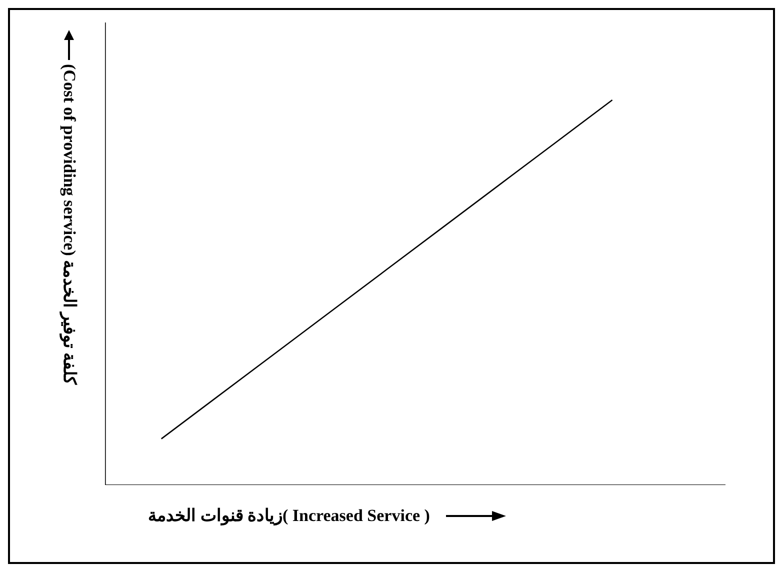  I want to click on x-axis-title: زيادة قنوات الخدمة( Increased Service ), so click(289, 515).